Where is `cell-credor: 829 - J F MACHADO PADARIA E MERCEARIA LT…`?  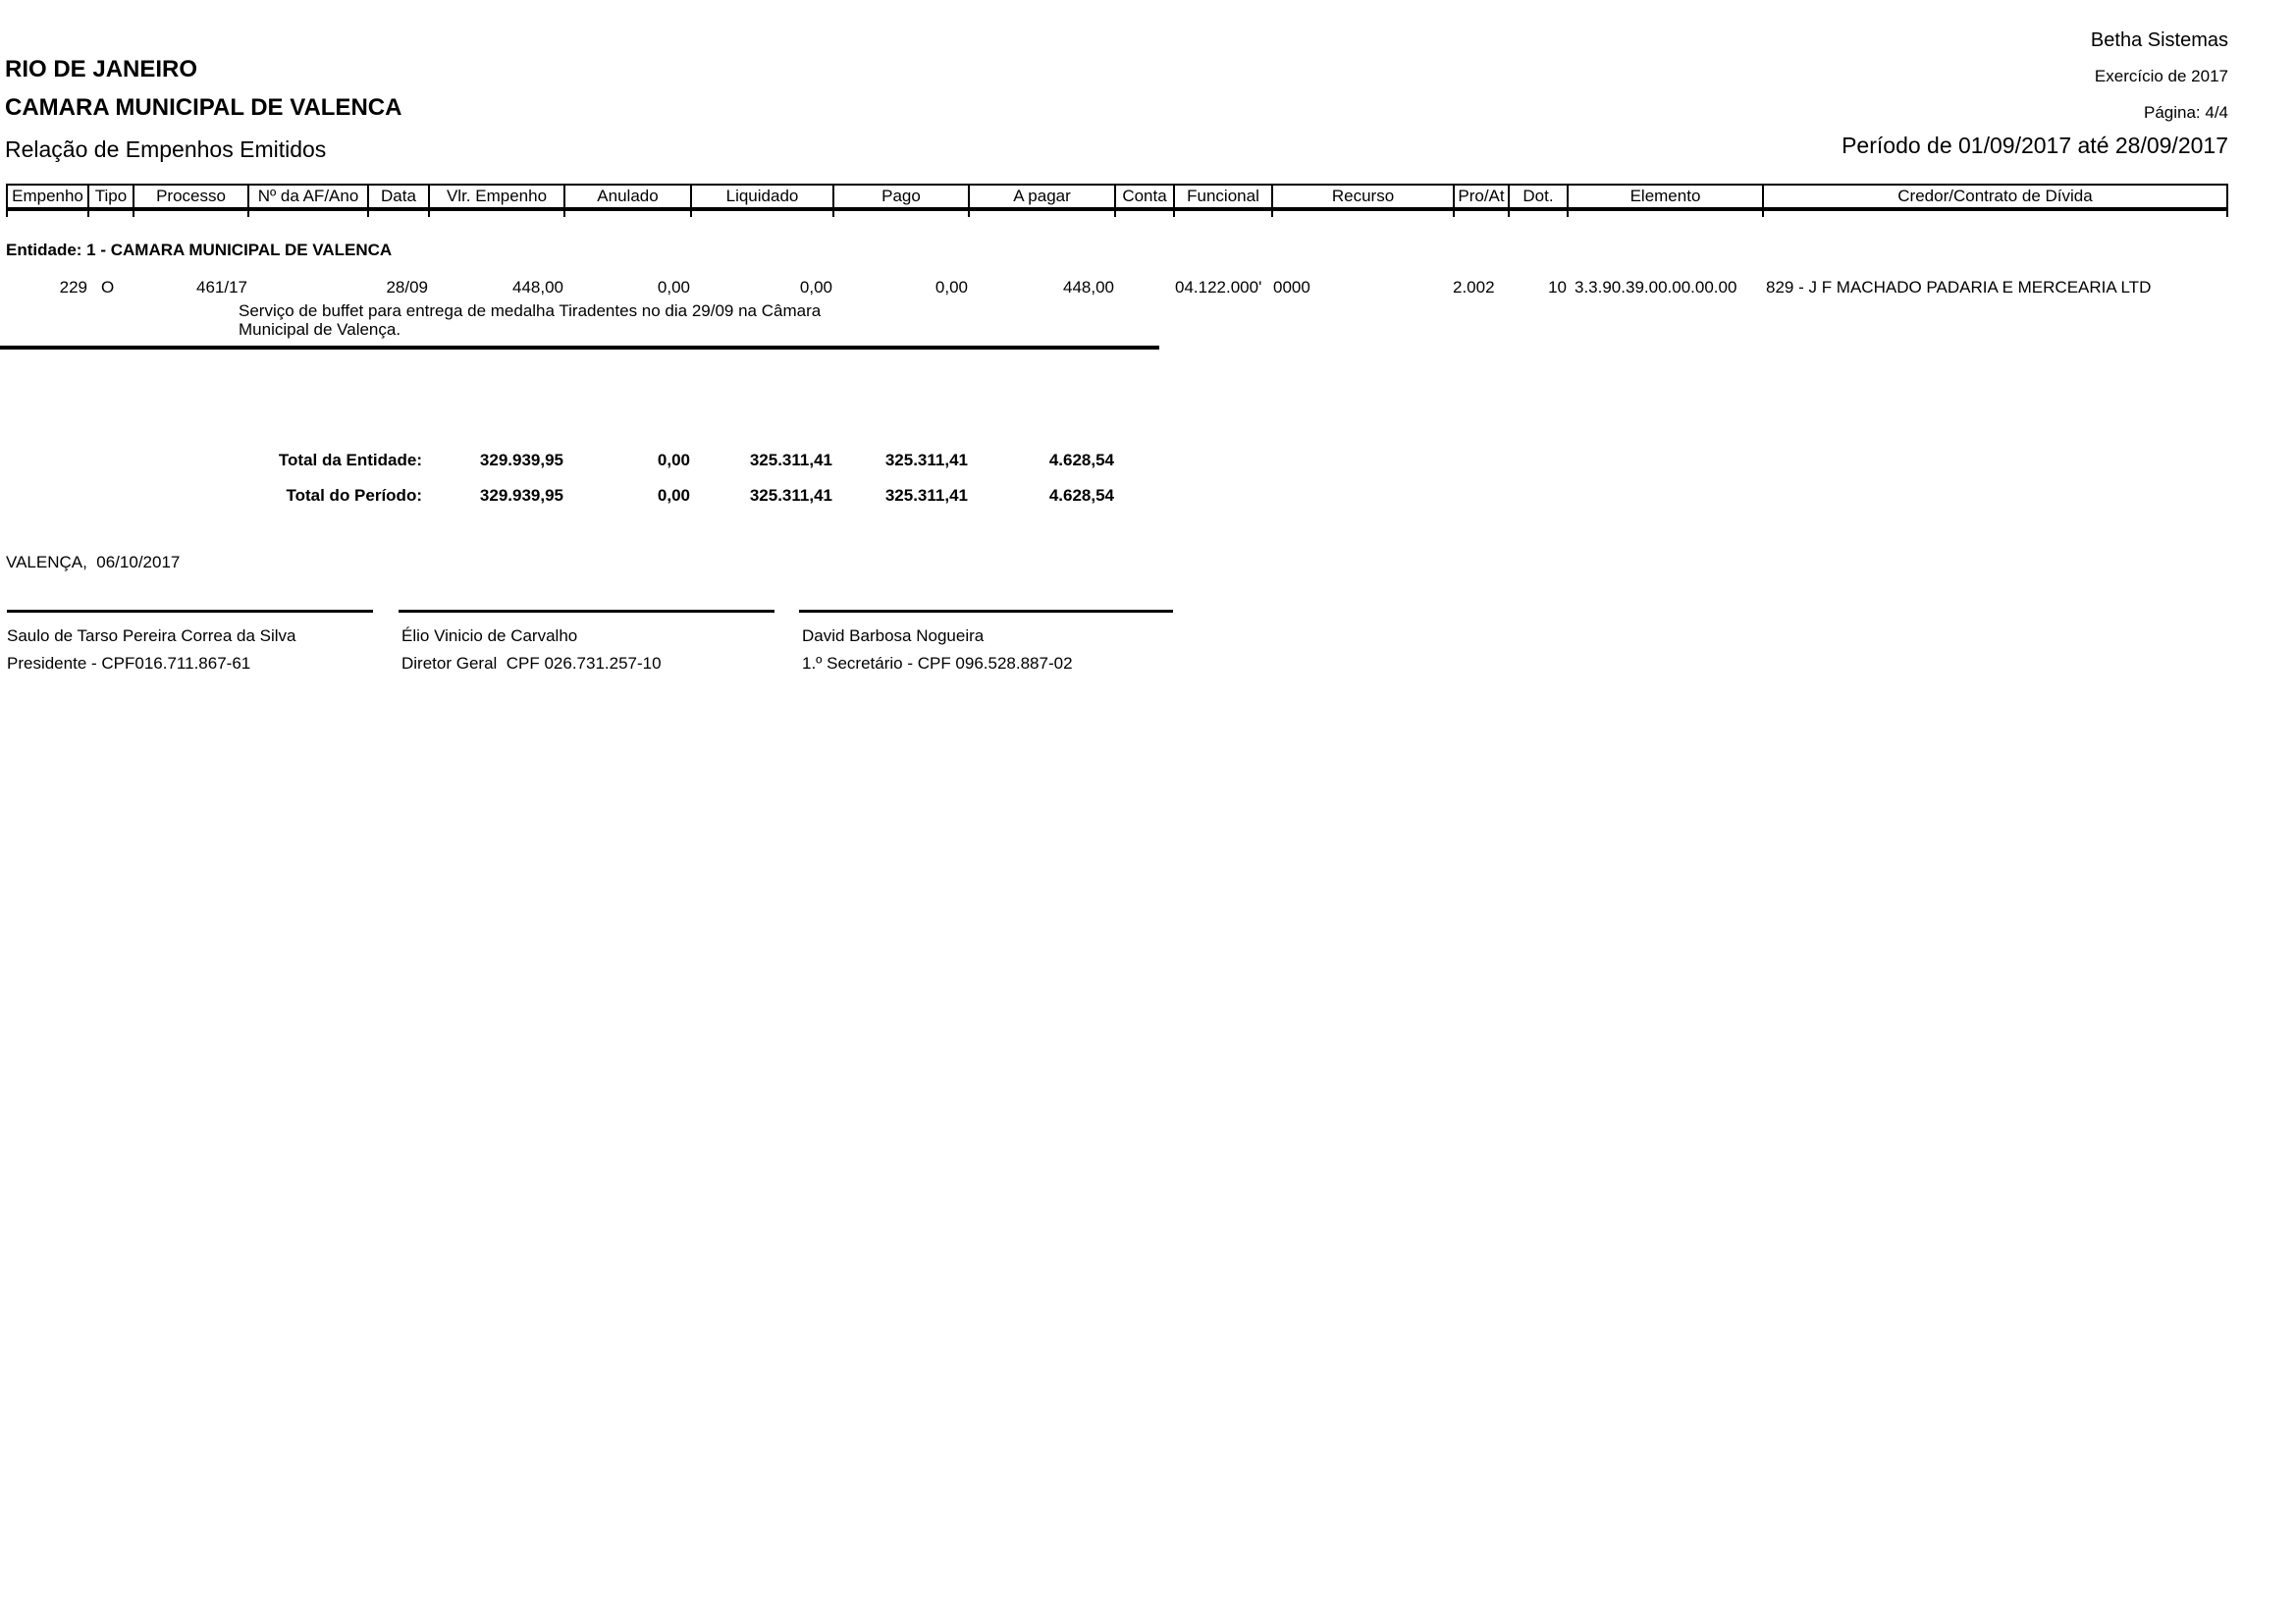 cell-credor: 829 - J F MACHADO PADARIA E MERCEARIA LT… is located at coordinates (1959, 287).